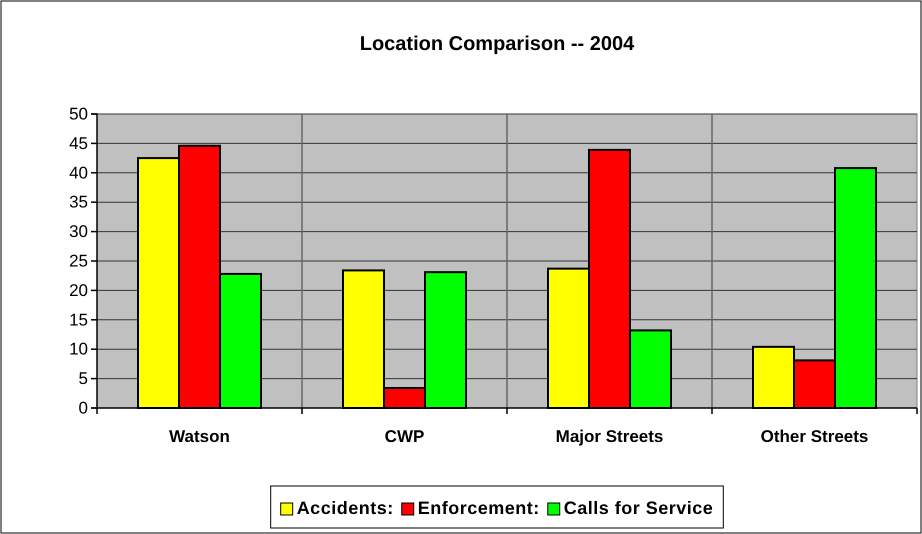 The height and width of the screenshot is (534, 922). I want to click on y-tick-label: 10, so click(78, 349).